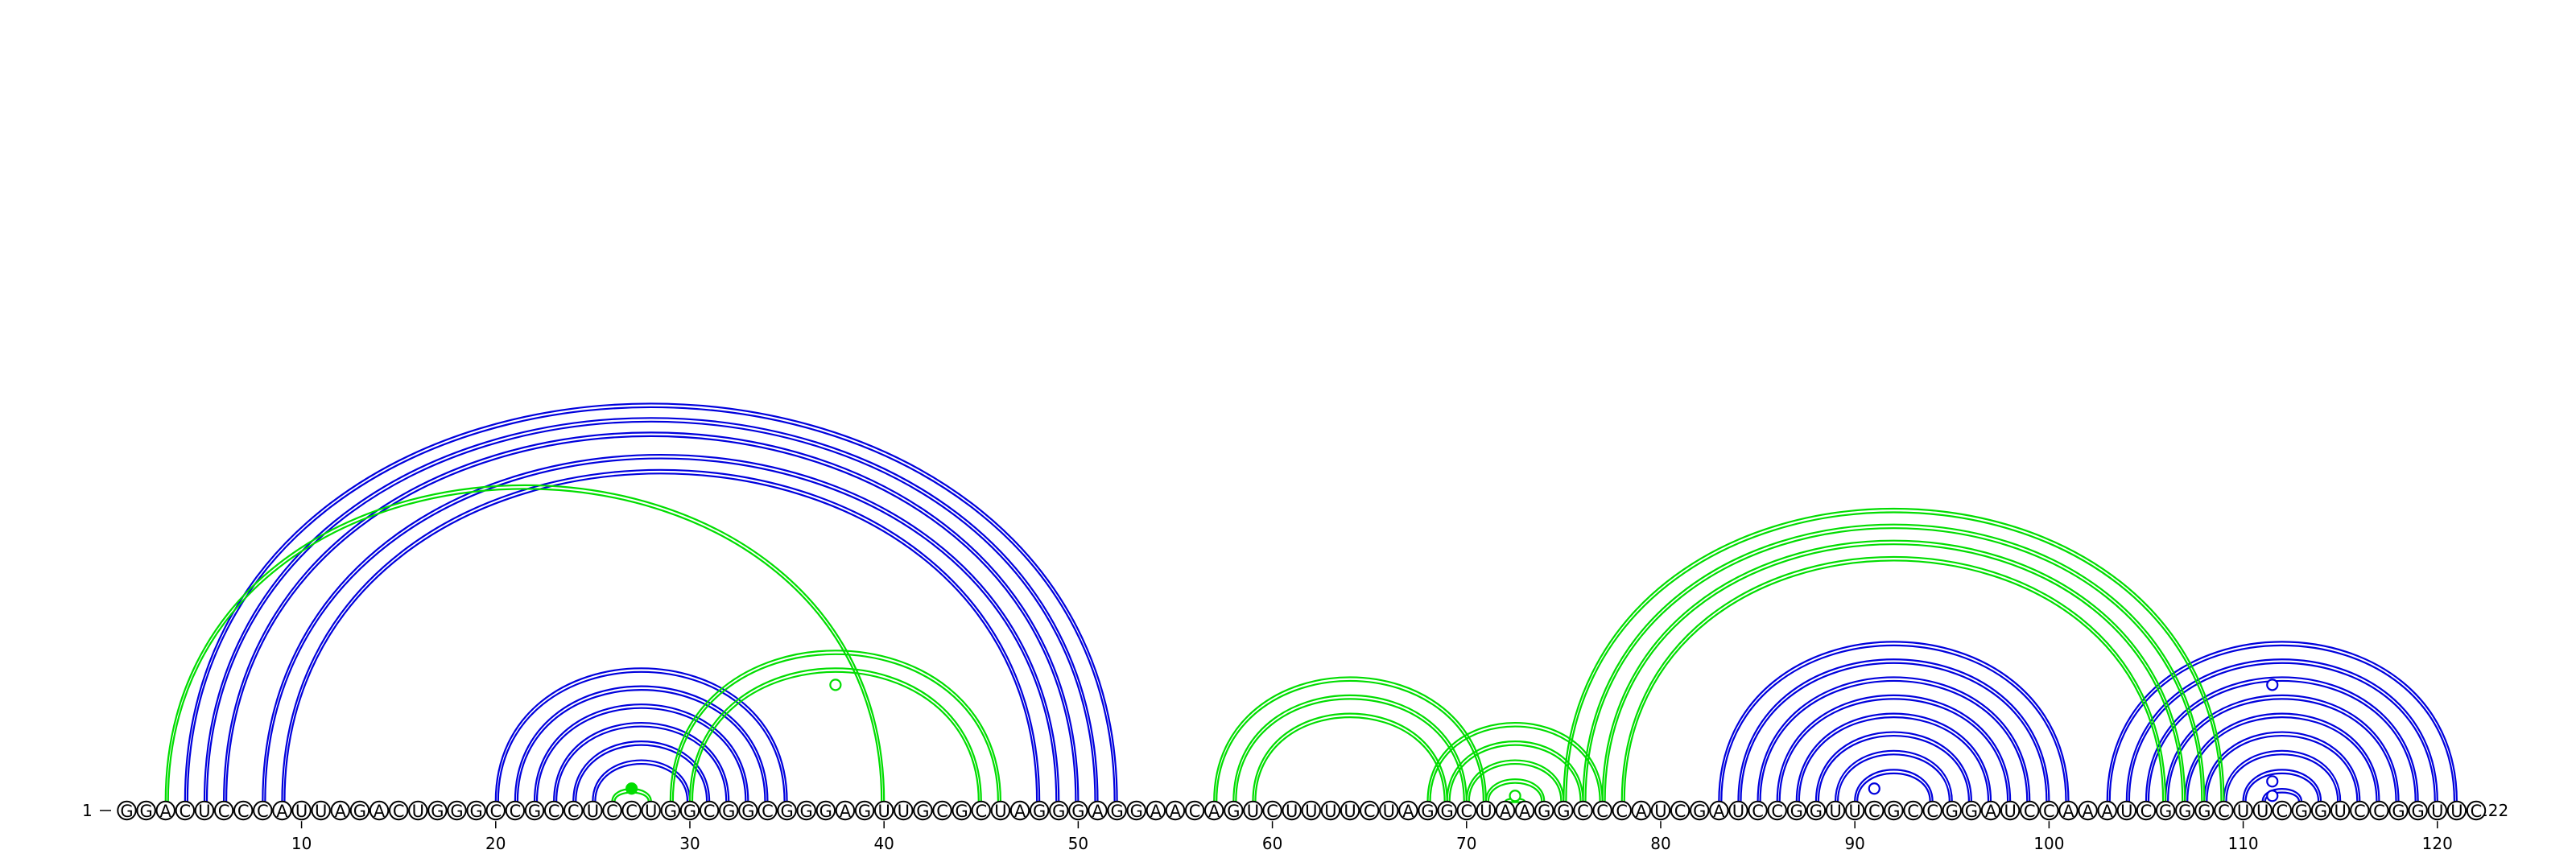 This screenshot has width=2576, height=858. What do you see at coordinates (787, 811) in the screenshot?
I see `nucleotide-35: G` at bounding box center [787, 811].